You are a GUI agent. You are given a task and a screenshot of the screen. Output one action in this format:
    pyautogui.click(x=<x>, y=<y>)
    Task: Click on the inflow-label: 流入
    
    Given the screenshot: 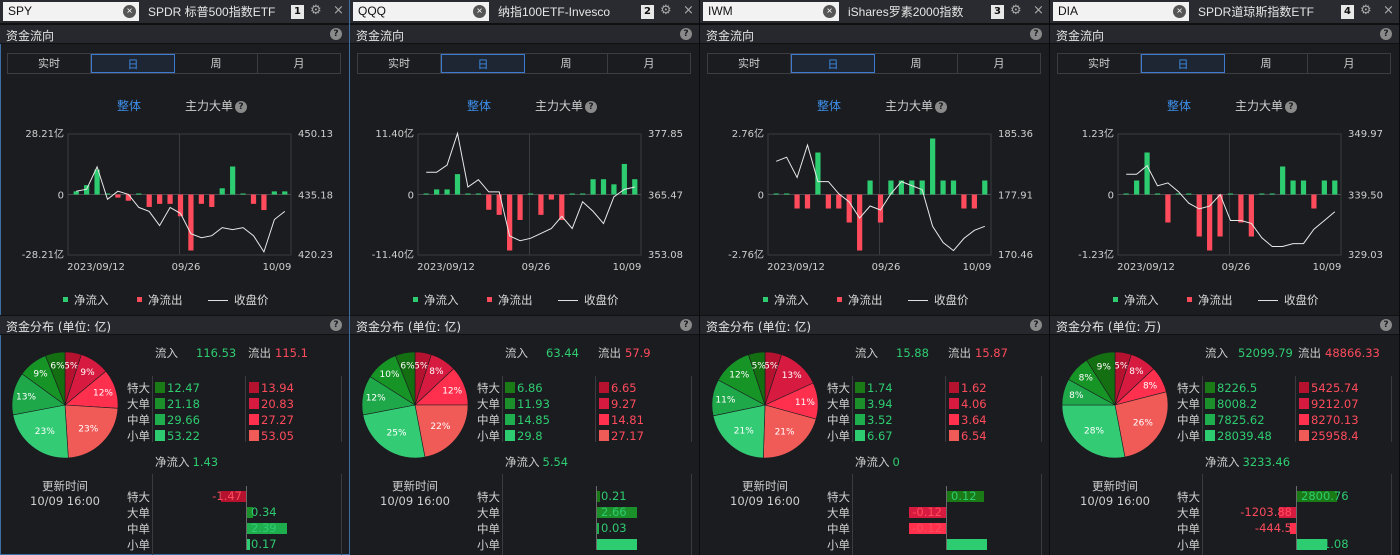 What is the action you would take?
    pyautogui.click(x=516, y=353)
    